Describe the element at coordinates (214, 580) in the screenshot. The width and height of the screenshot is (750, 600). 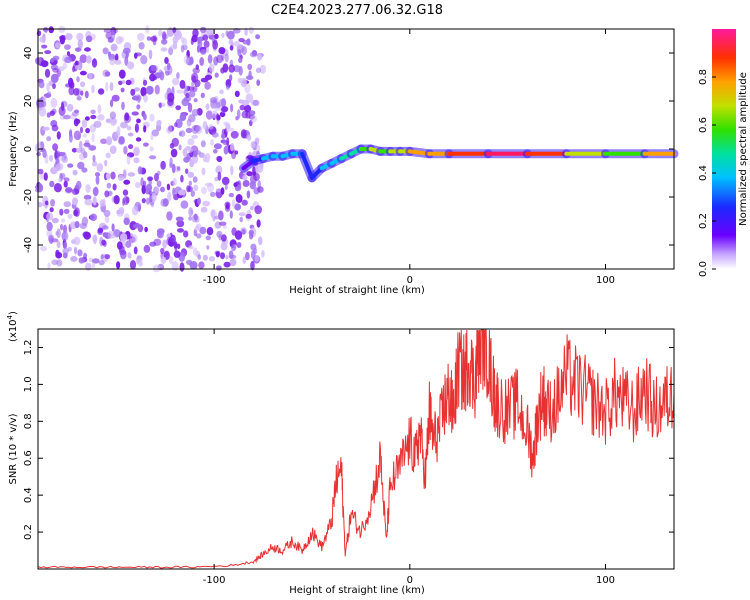
I see `x-tick-label: -100` at that location.